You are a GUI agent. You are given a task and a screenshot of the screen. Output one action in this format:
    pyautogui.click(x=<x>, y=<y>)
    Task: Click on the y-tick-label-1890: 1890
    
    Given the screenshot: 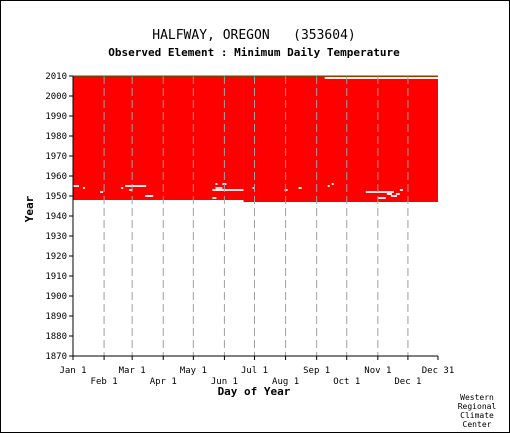 What is the action you would take?
    pyautogui.click(x=56, y=317)
    